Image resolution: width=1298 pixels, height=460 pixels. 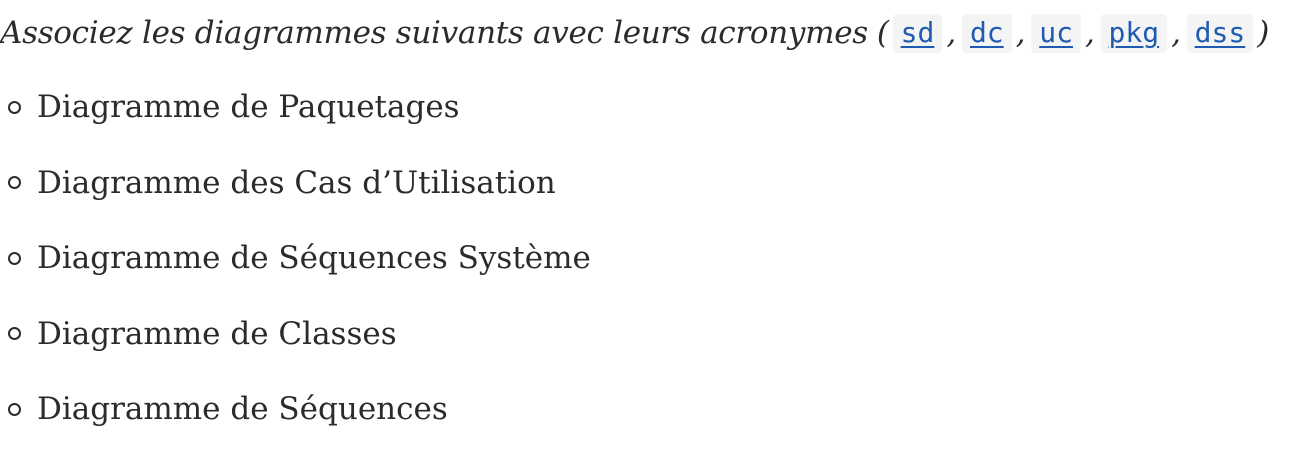 What do you see at coordinates (1263, 33) in the screenshot?
I see `close-parenthesis: )` at bounding box center [1263, 33].